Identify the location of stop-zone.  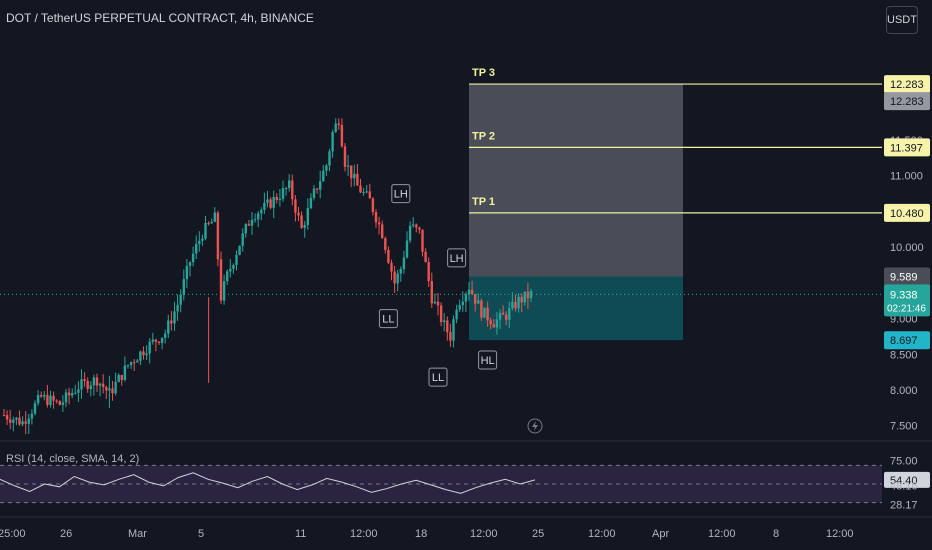
(576, 308).